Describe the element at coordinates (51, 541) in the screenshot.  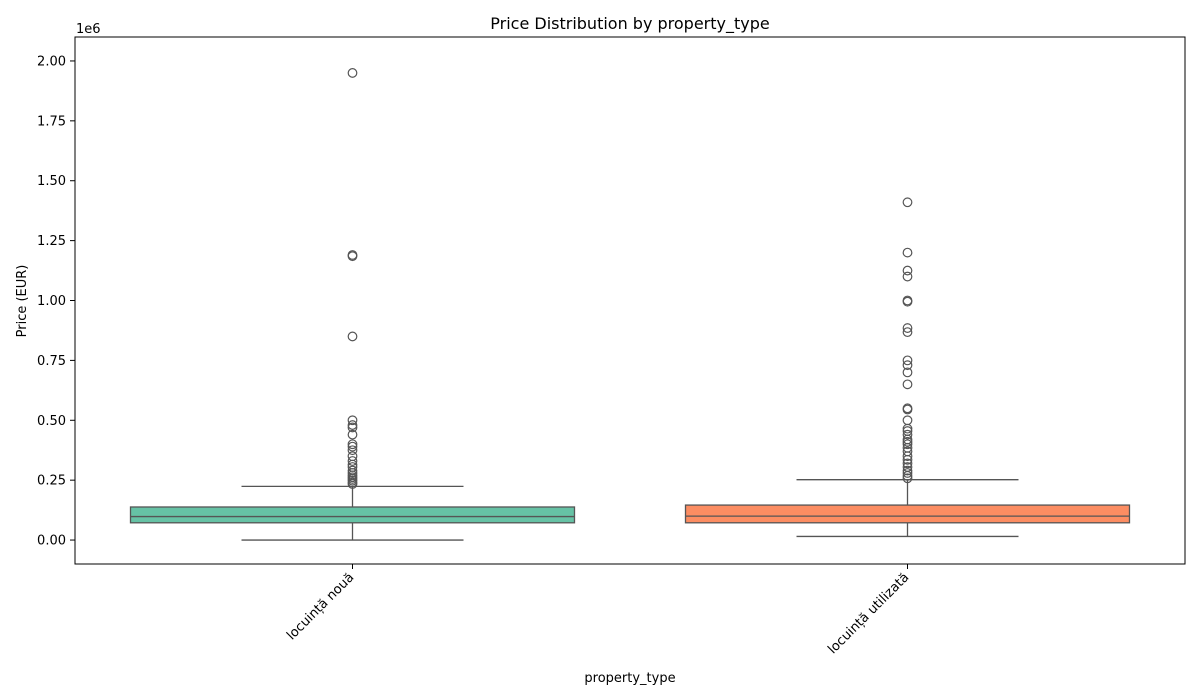
I see `y-tick-label: 0.00` at that location.